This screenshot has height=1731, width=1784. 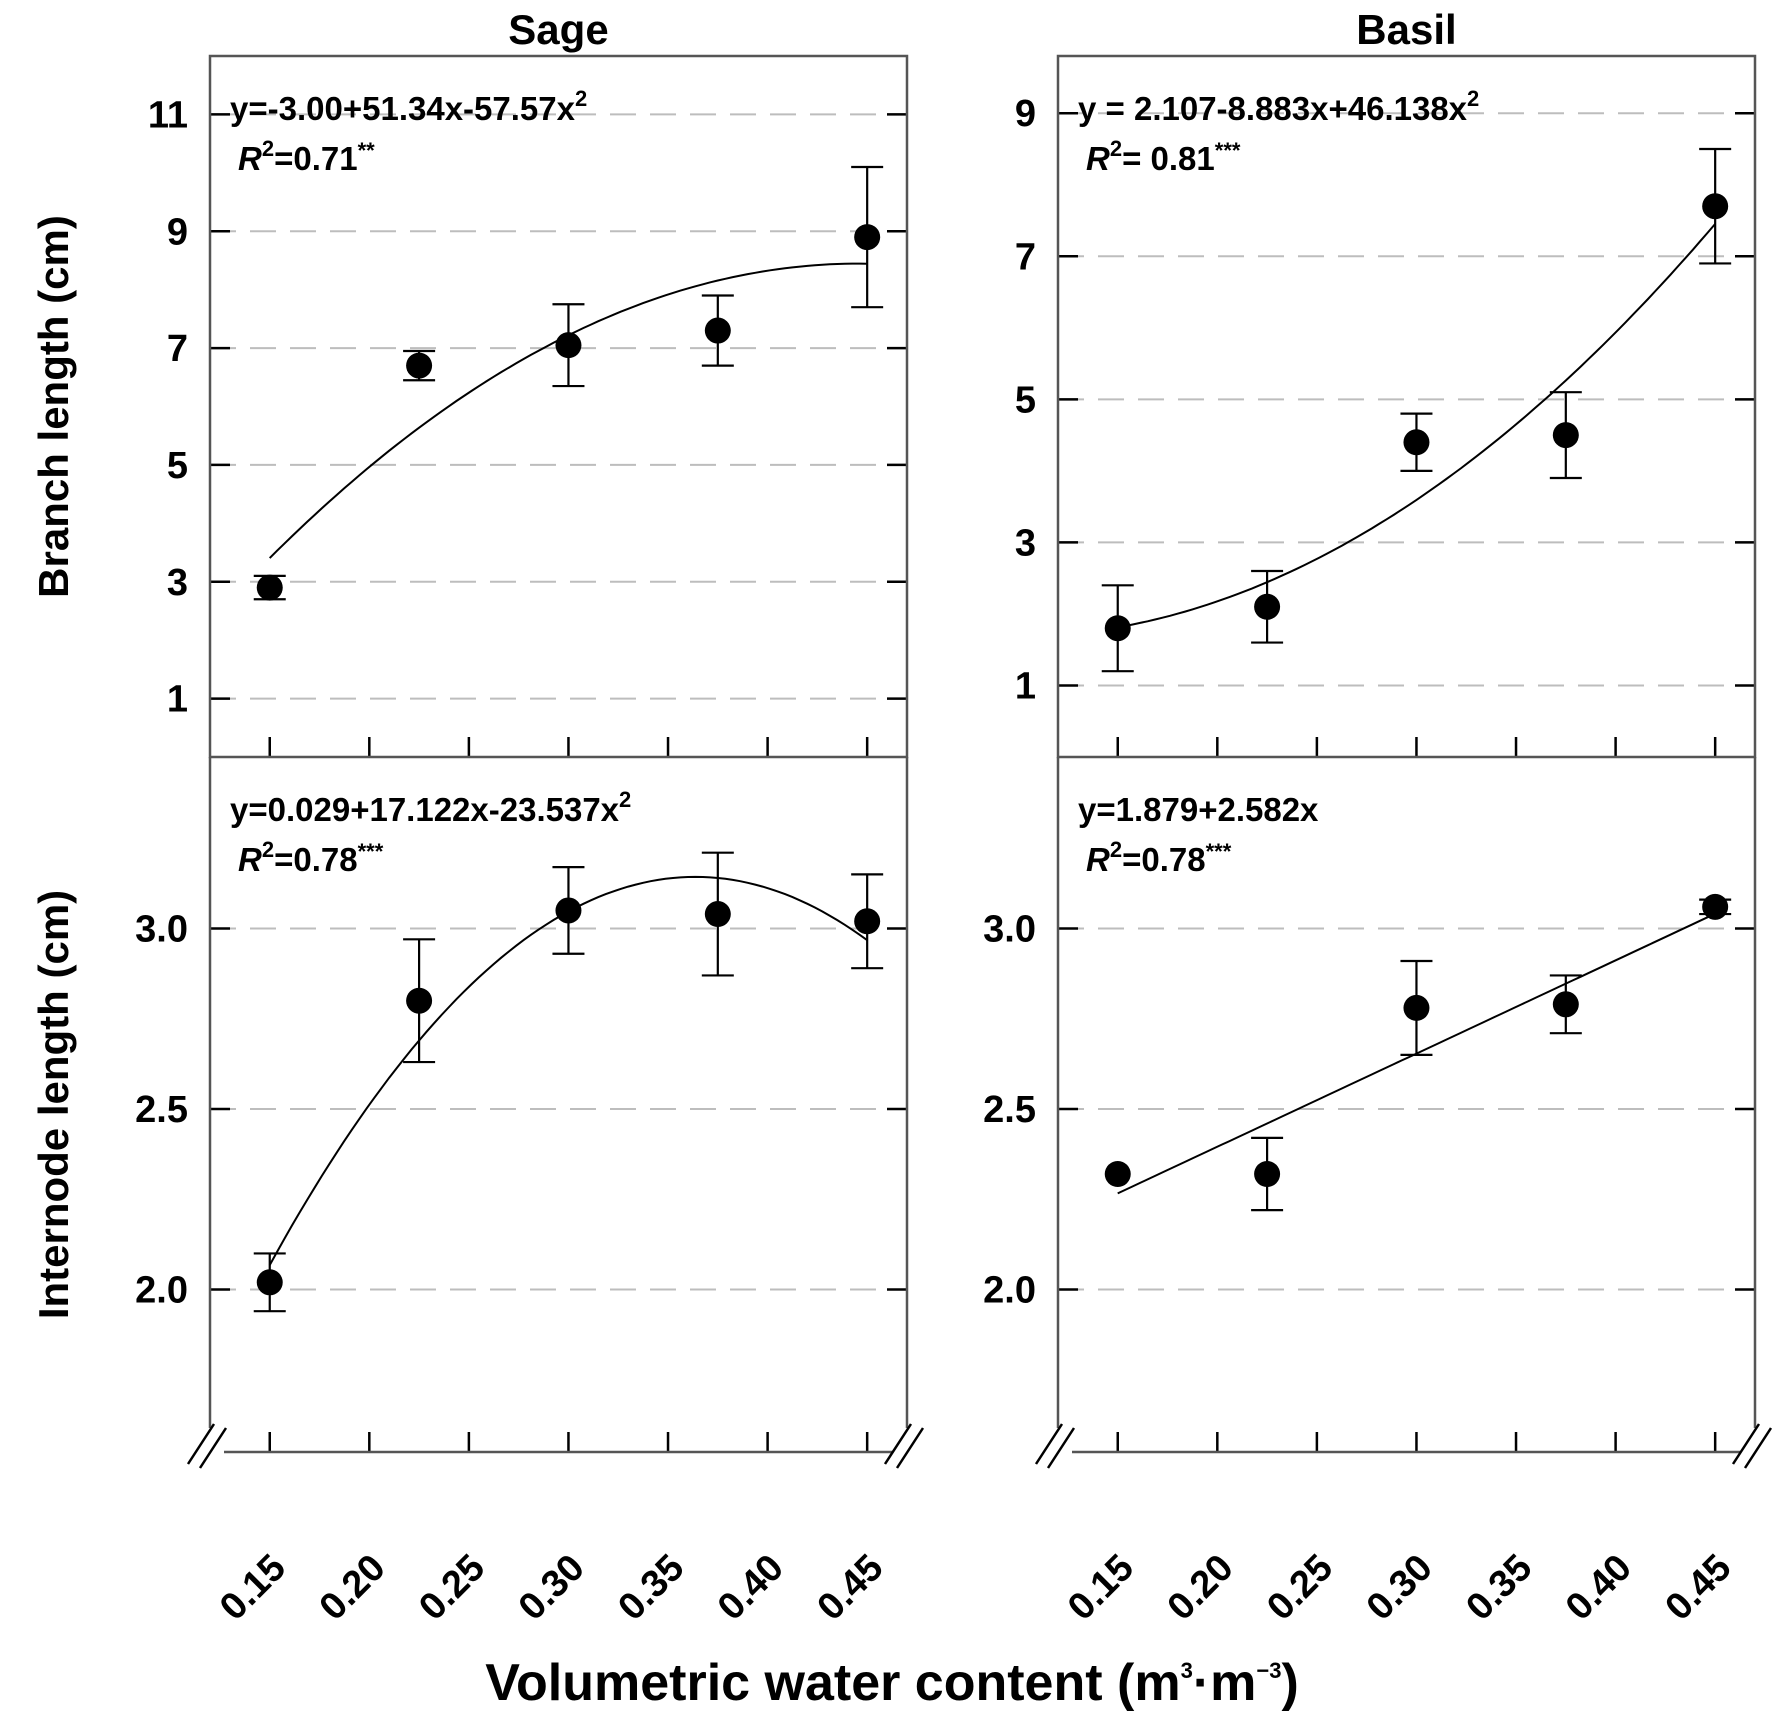 What do you see at coordinates (53, 1104) in the screenshot?
I see `y-axis-label: Internode length (cm)` at bounding box center [53, 1104].